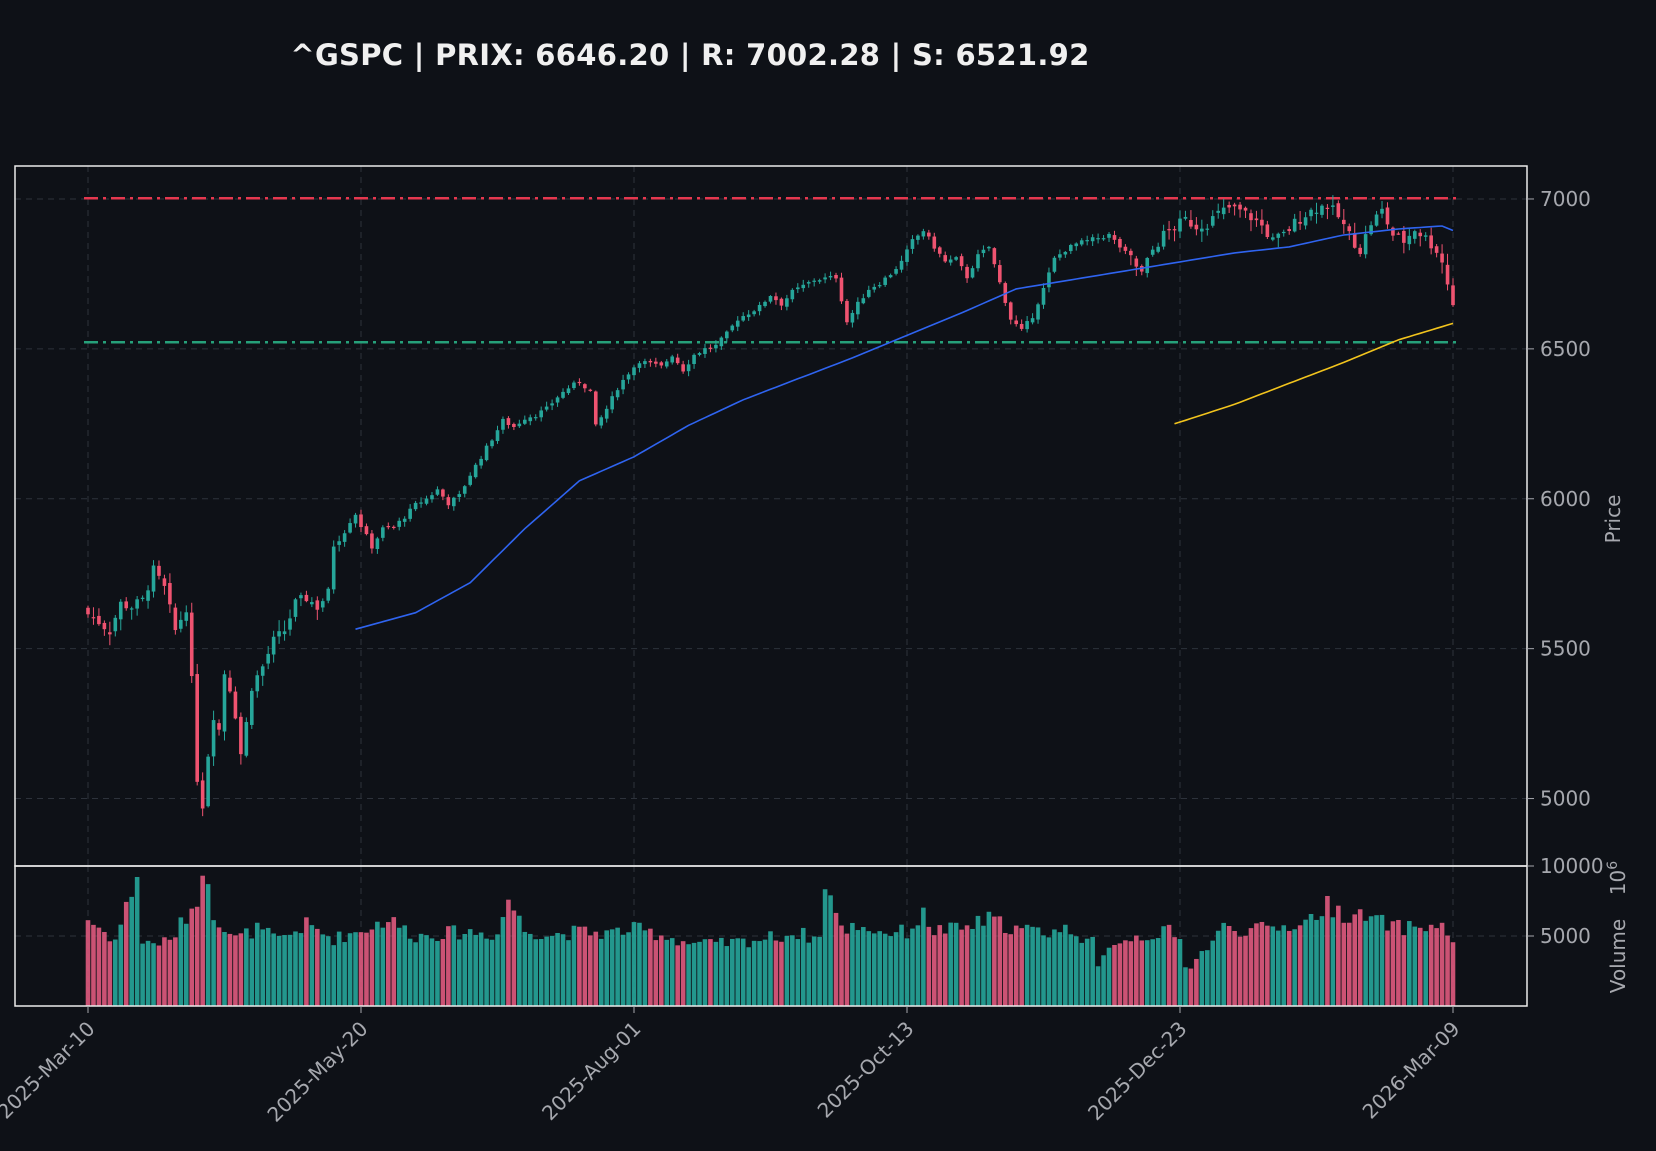 The image size is (1656, 1151). Describe the element at coordinates (1565, 936) in the screenshot. I see `volume-tick-label: 5000` at that location.